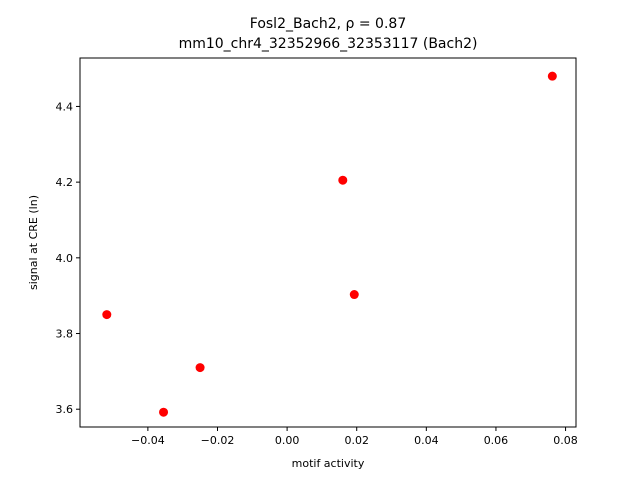 This screenshot has width=640, height=484. Describe the element at coordinates (65, 182) in the screenshot. I see `y-tick-label: 4.2` at that location.